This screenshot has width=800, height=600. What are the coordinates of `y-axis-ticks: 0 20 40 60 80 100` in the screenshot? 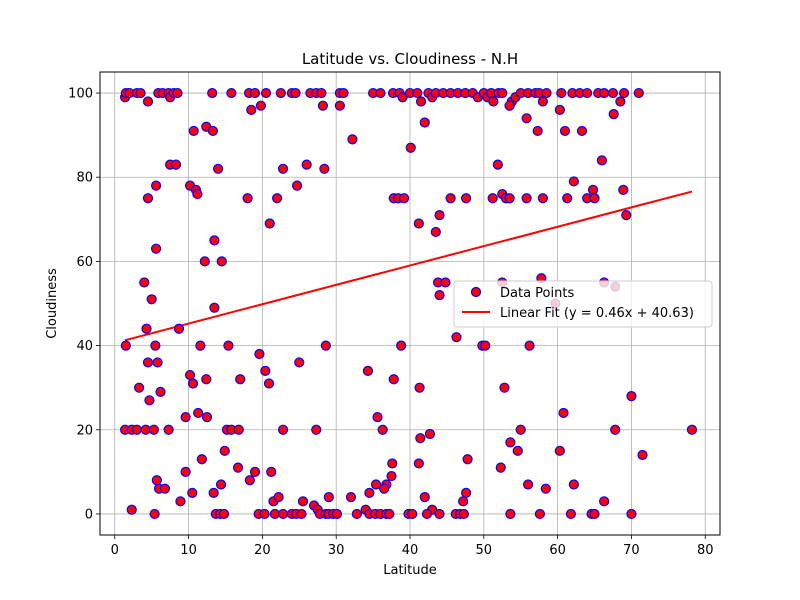 It's located at (84, 304).